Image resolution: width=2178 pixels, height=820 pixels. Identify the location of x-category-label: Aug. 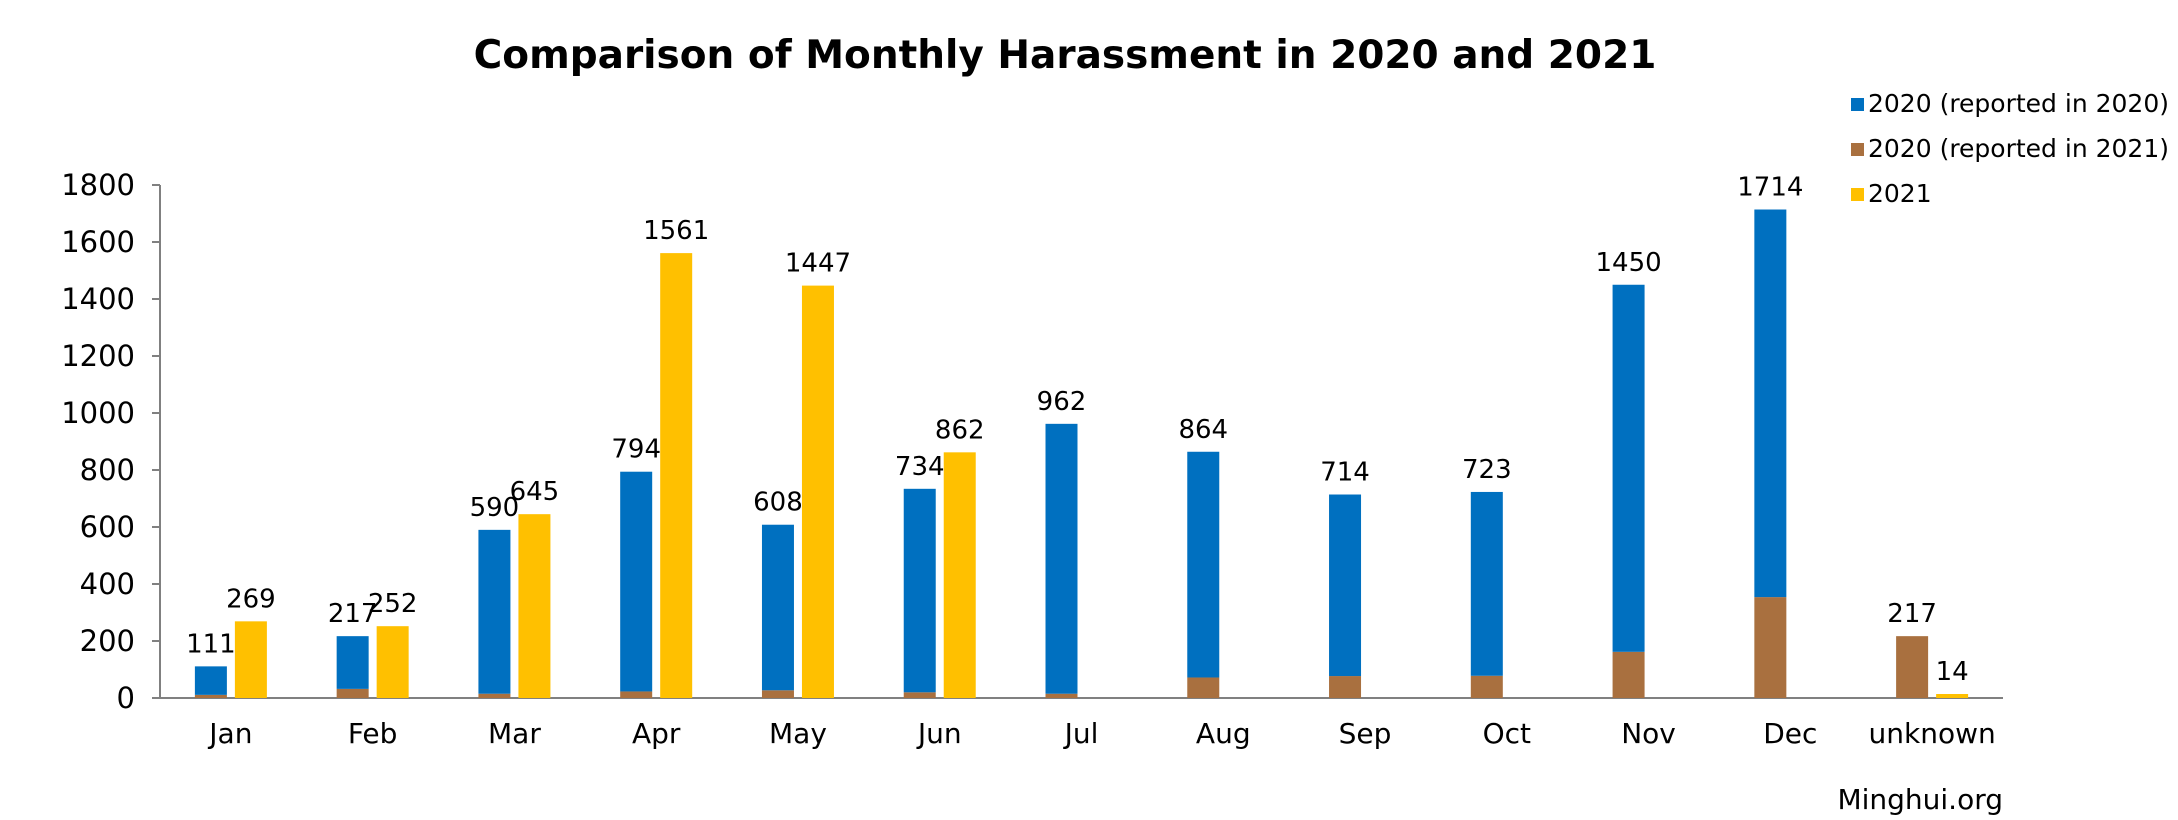
(1223, 733).